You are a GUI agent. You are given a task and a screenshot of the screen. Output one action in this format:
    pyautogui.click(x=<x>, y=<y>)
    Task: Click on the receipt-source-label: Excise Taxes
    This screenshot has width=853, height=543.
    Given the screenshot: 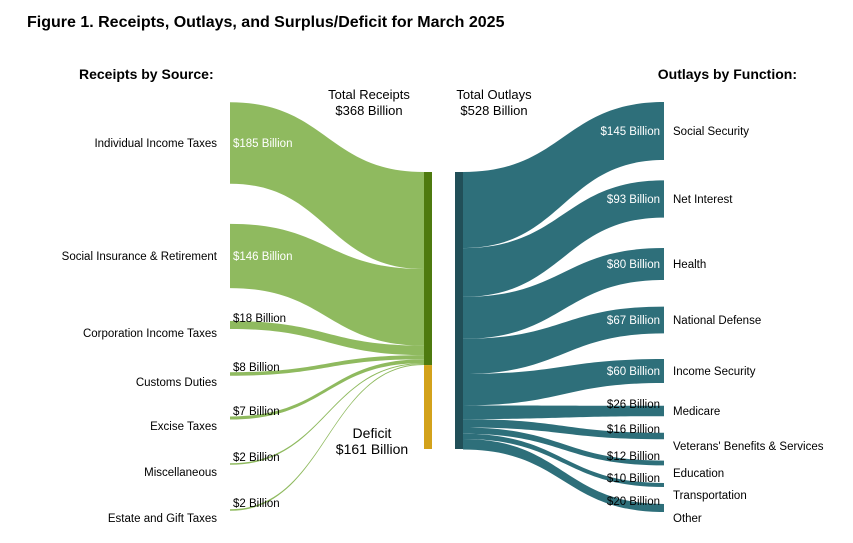 What is the action you would take?
    pyautogui.click(x=183, y=427)
    